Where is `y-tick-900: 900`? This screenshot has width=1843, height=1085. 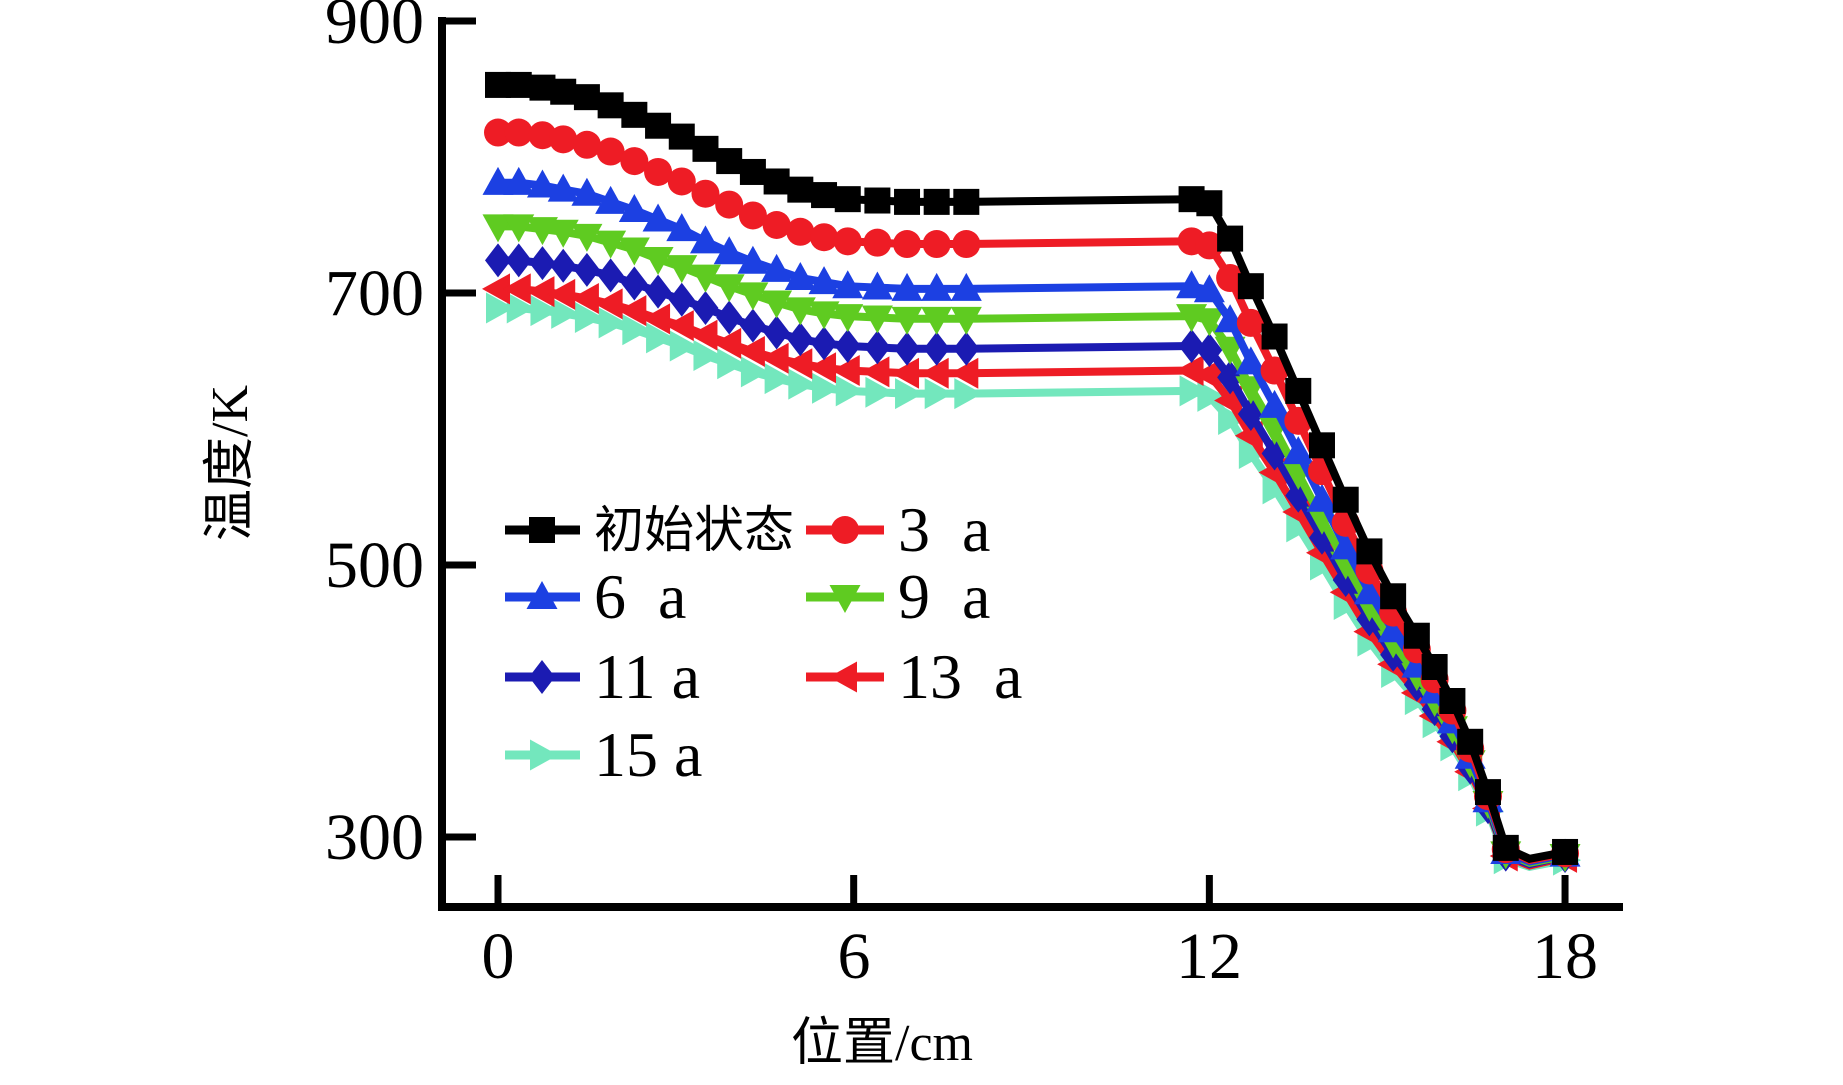 y-tick-900: 900 is located at coordinates (374, 29).